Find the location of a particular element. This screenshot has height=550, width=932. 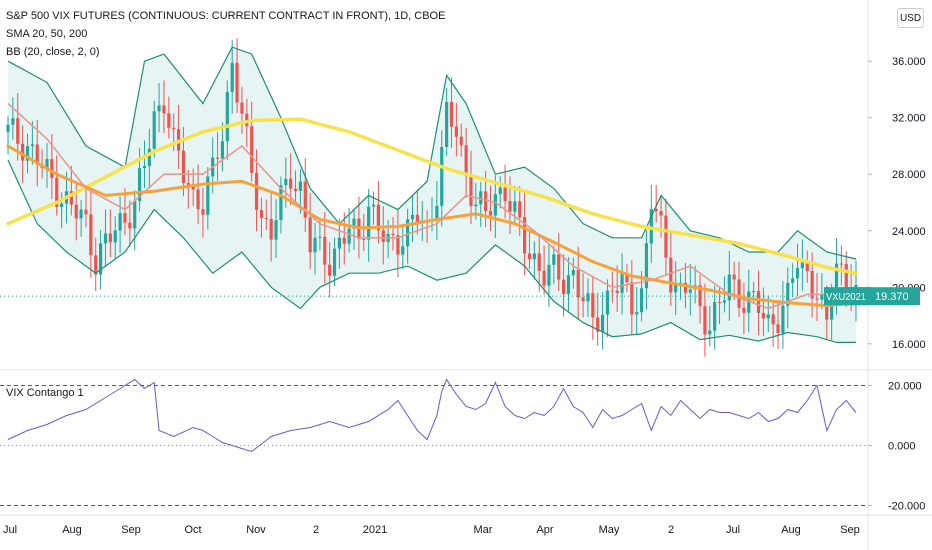

time-axis-label: Jul is located at coordinates (733, 530).